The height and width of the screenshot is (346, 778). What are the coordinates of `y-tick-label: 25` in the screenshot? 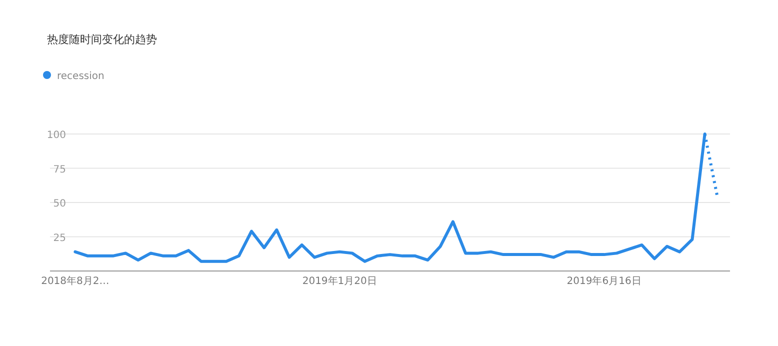 It's located at (59, 238).